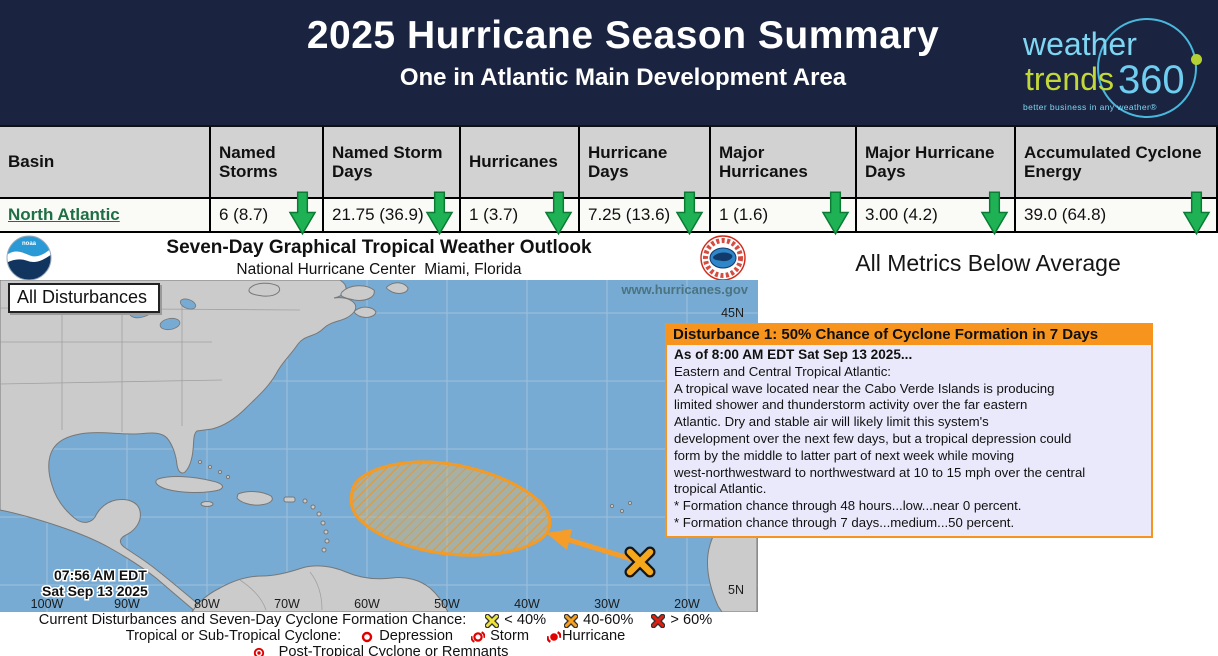 The image size is (1218, 656). I want to click on map-timestamp-time: 07:56 AM EDT, so click(100, 575).